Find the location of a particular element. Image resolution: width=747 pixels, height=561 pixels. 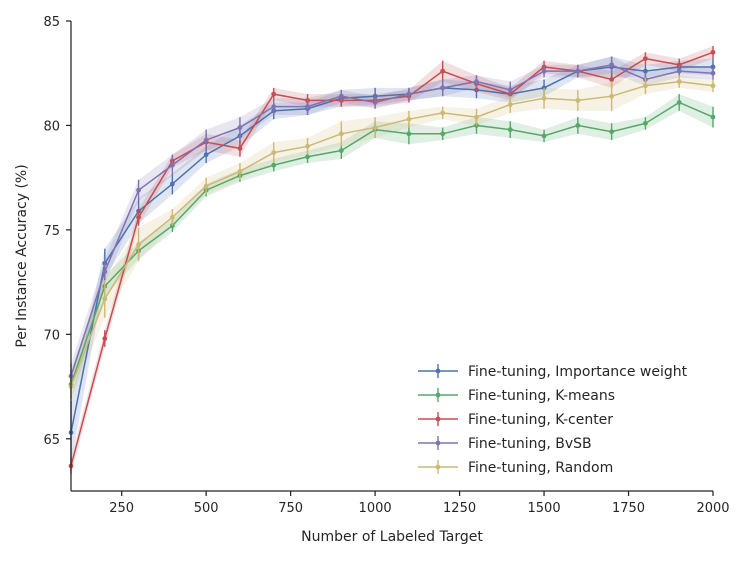

y-tick-label: 65 is located at coordinates (51, 440).